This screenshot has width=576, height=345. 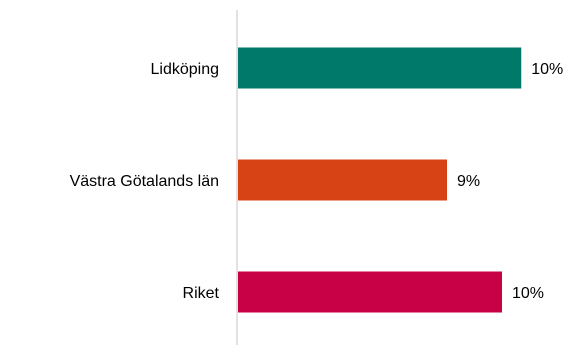 I want to click on bar-group: Västra Götalands län 9%, so click(x=275, y=180).